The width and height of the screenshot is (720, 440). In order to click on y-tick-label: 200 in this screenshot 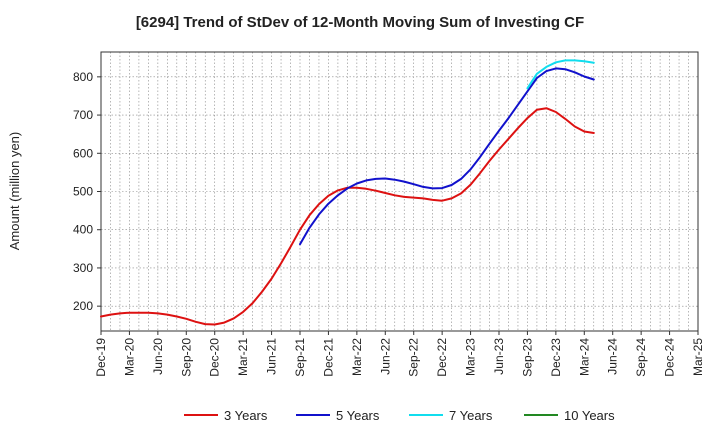, I will do `click(83, 306)`.